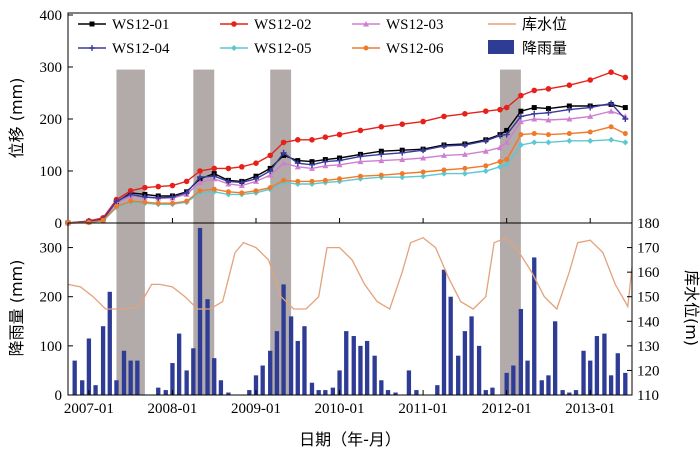 This screenshot has width=700, height=456. What do you see at coordinates (527, 48) in the screenshot?
I see `legend-item-降雨量: 降雨量` at bounding box center [527, 48].